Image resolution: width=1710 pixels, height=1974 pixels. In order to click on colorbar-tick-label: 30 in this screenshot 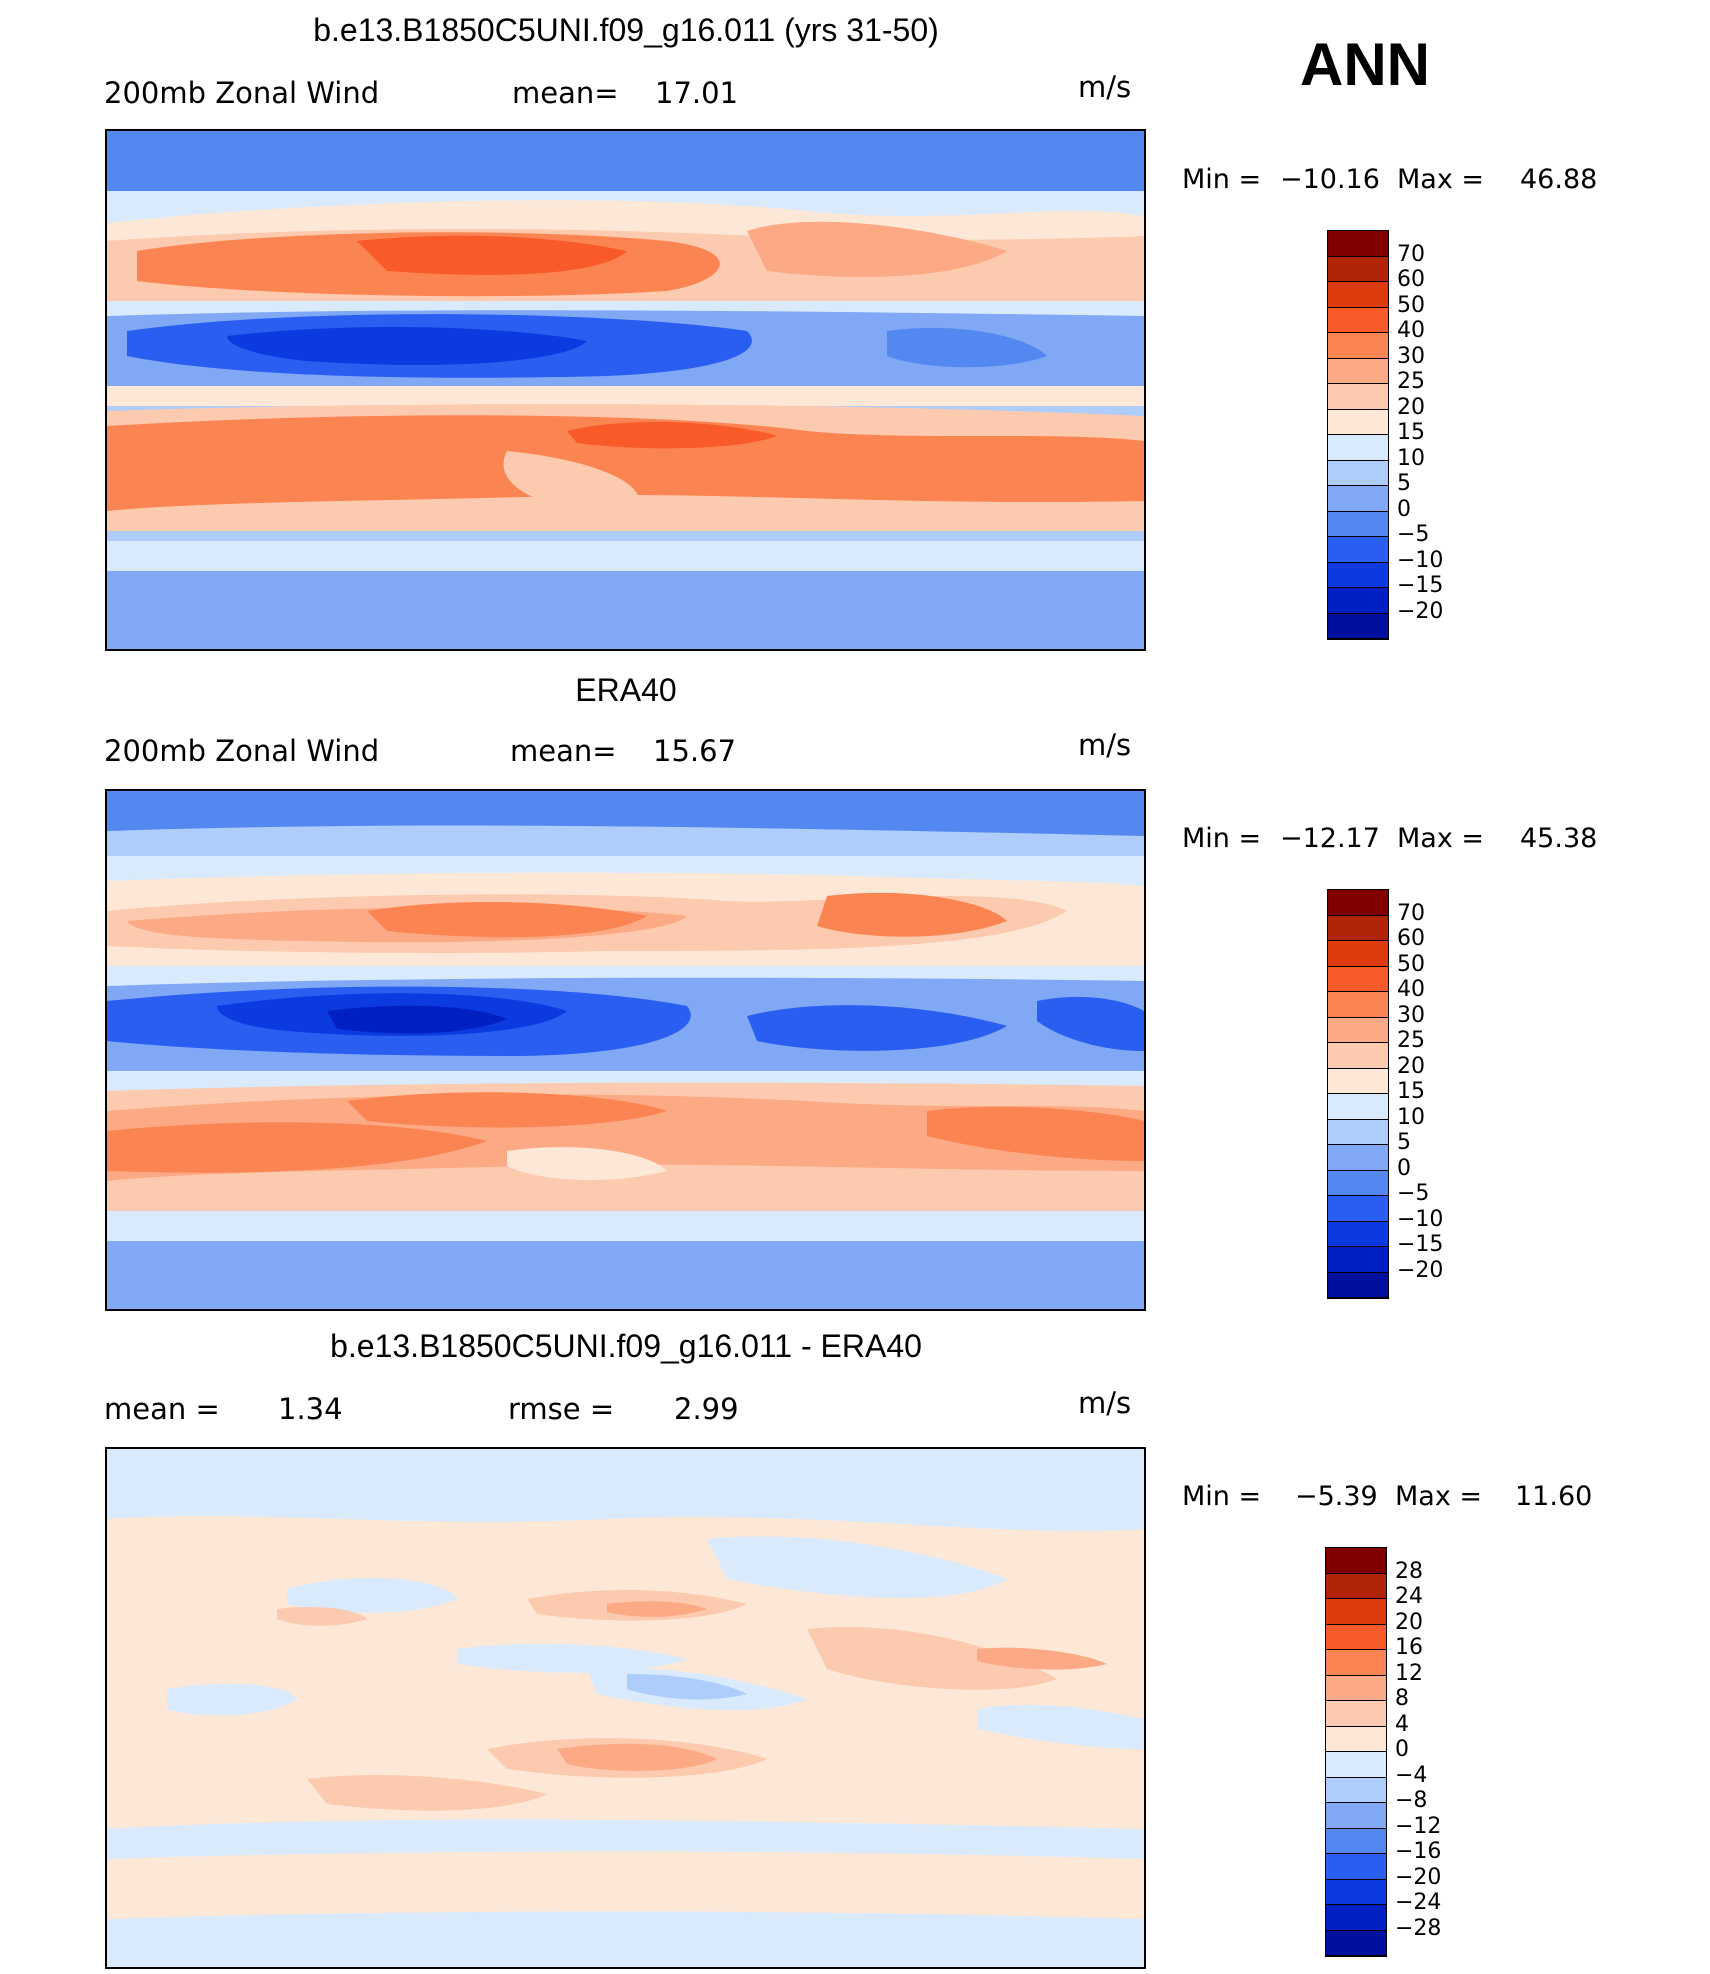, I will do `click(1411, 1015)`.